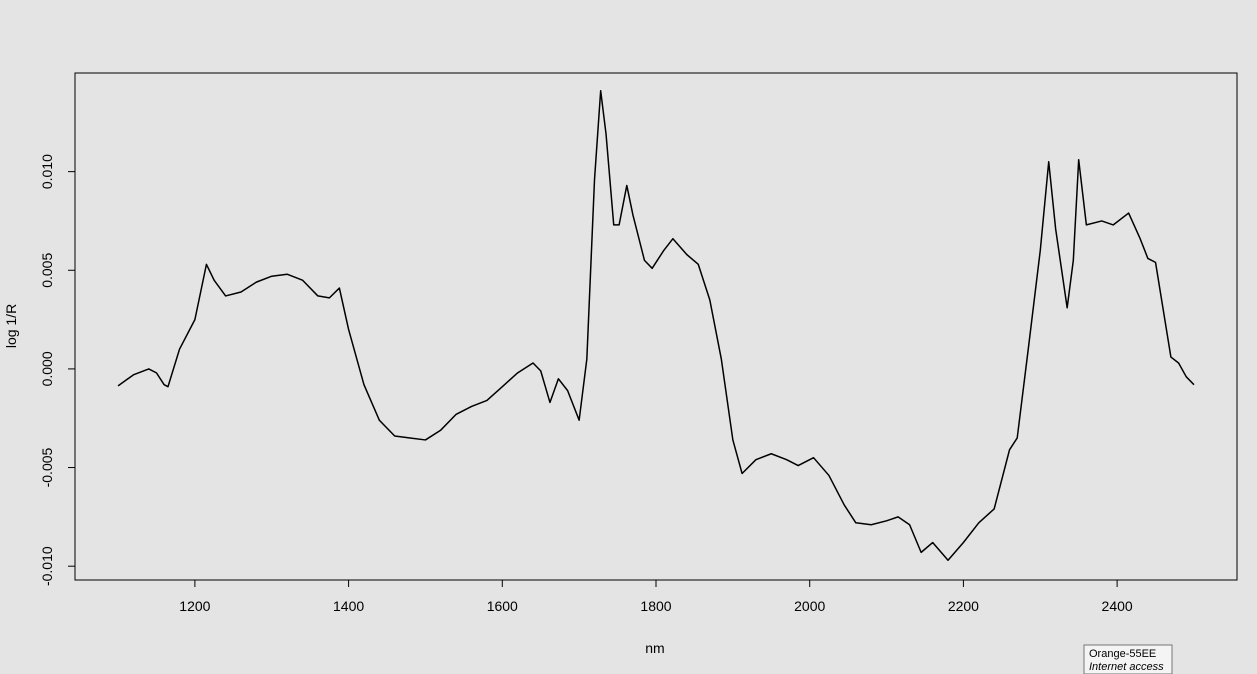 The width and height of the screenshot is (1257, 674). What do you see at coordinates (654, 648) in the screenshot?
I see `x-axis-label: nm` at bounding box center [654, 648].